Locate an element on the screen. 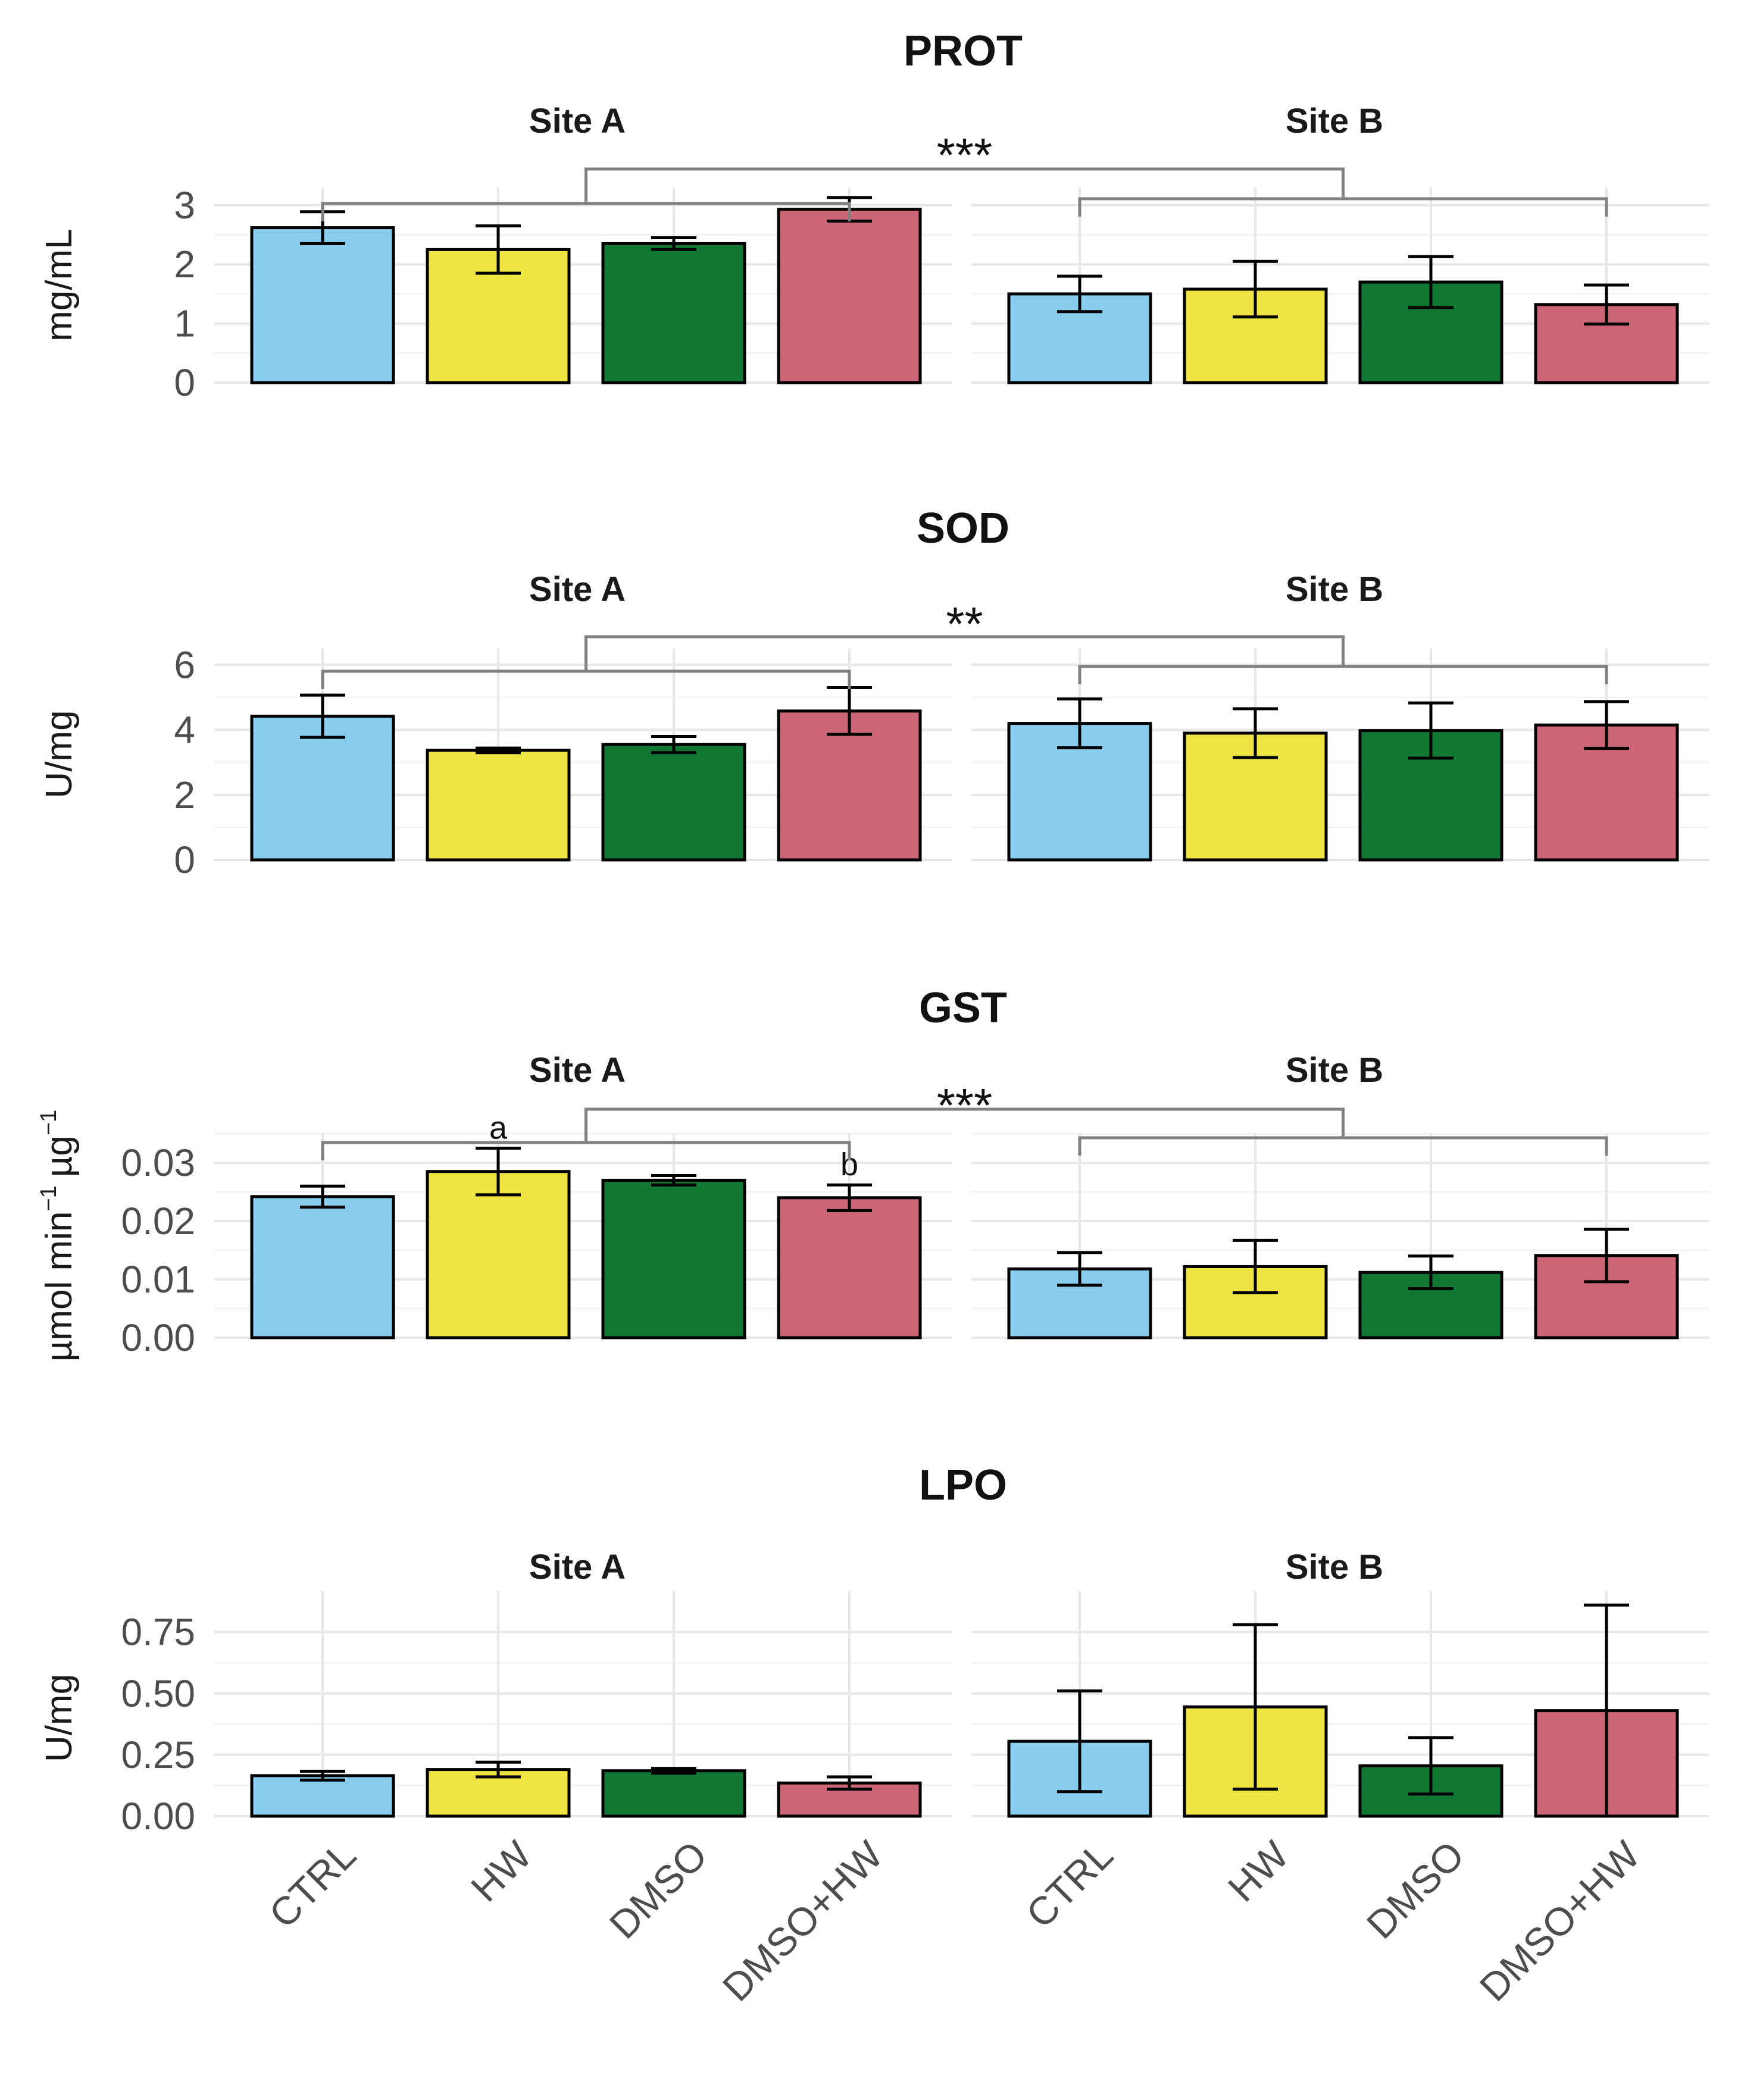 The width and height of the screenshot is (1763, 2100). significance-letter: a is located at coordinates (499, 1128).